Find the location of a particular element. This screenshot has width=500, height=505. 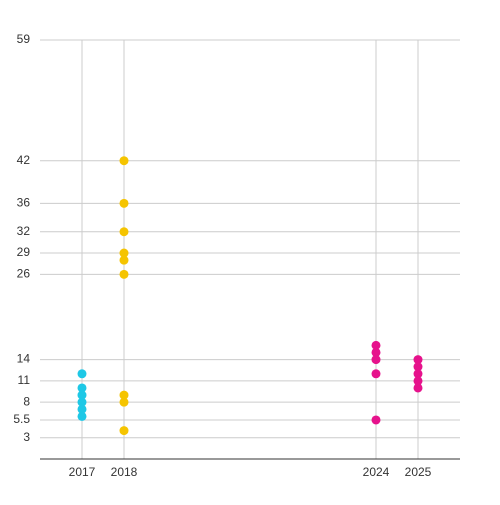

x-tick-label: 2018 is located at coordinates (124, 472).